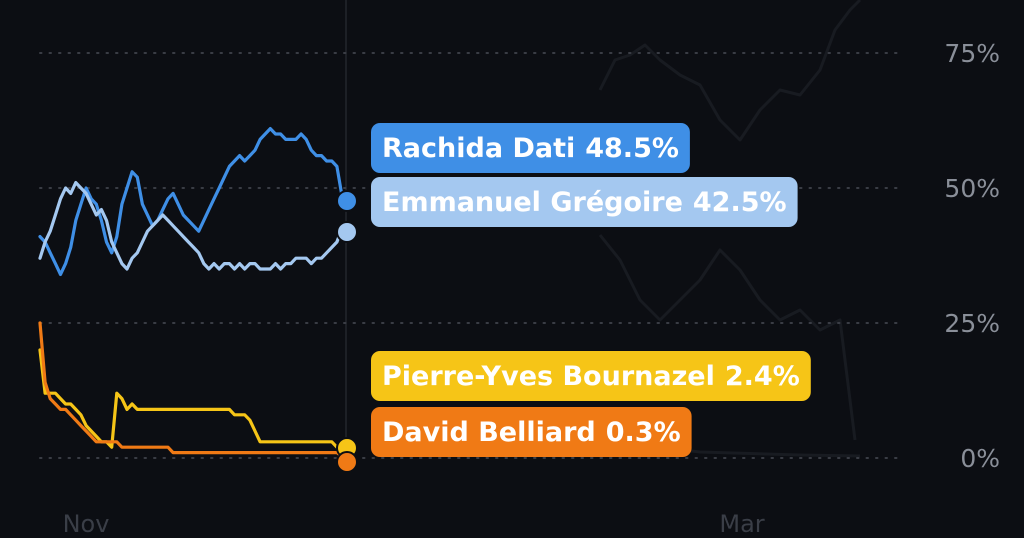 The width and height of the screenshot is (1024, 538). I want to click on y-tick-label: 0%, so click(980, 458).